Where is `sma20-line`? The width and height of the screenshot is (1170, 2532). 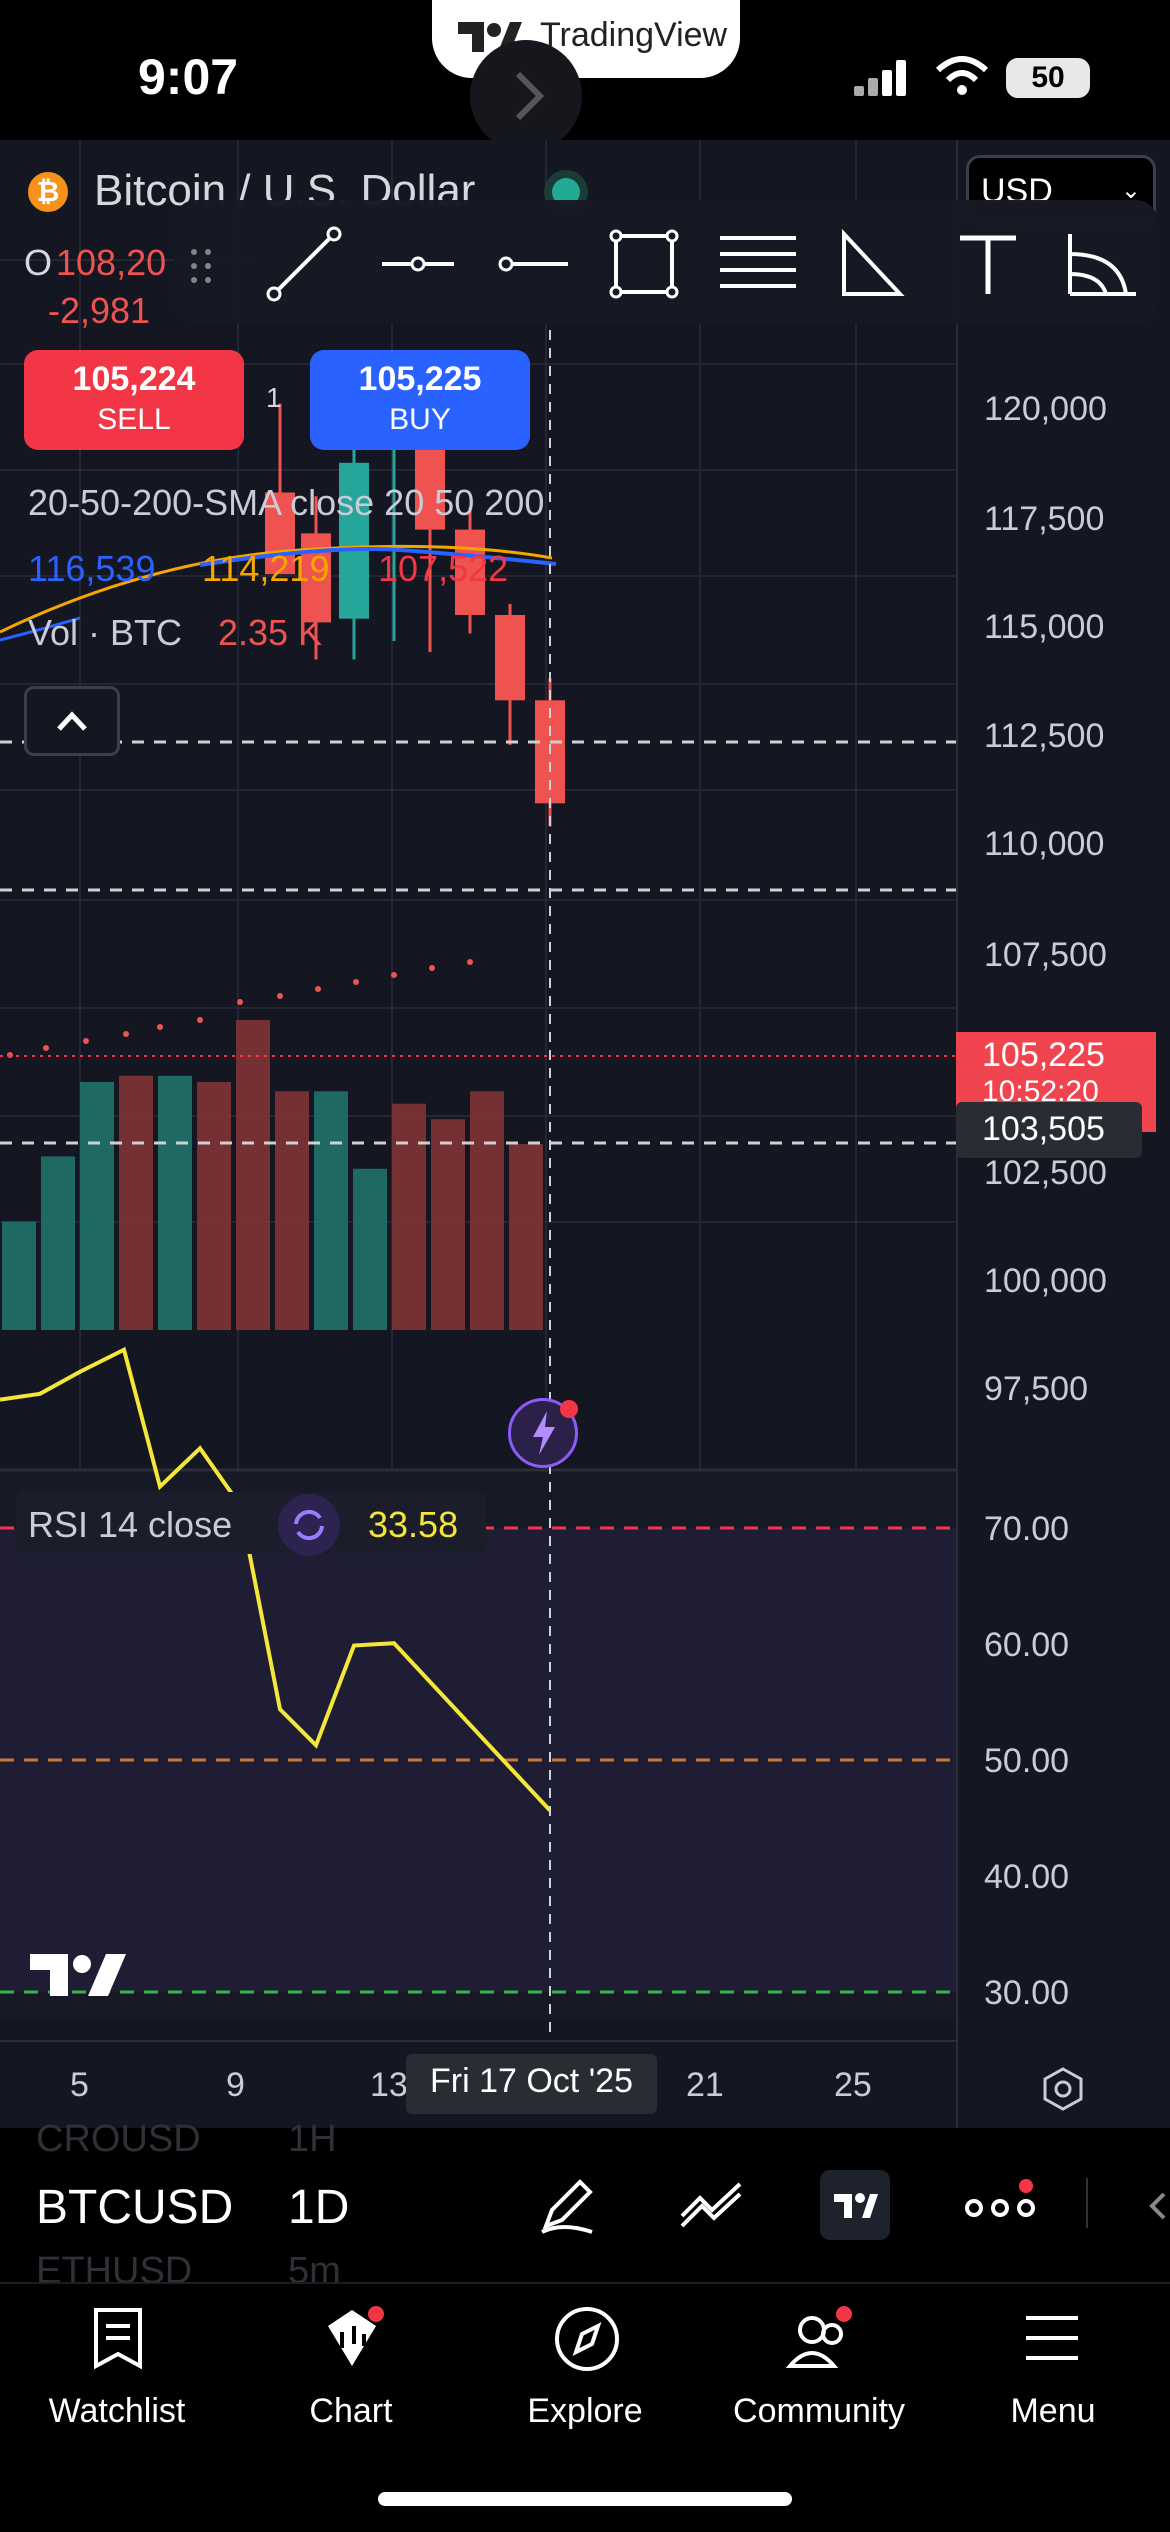
sma20-line is located at coordinates (378, 557).